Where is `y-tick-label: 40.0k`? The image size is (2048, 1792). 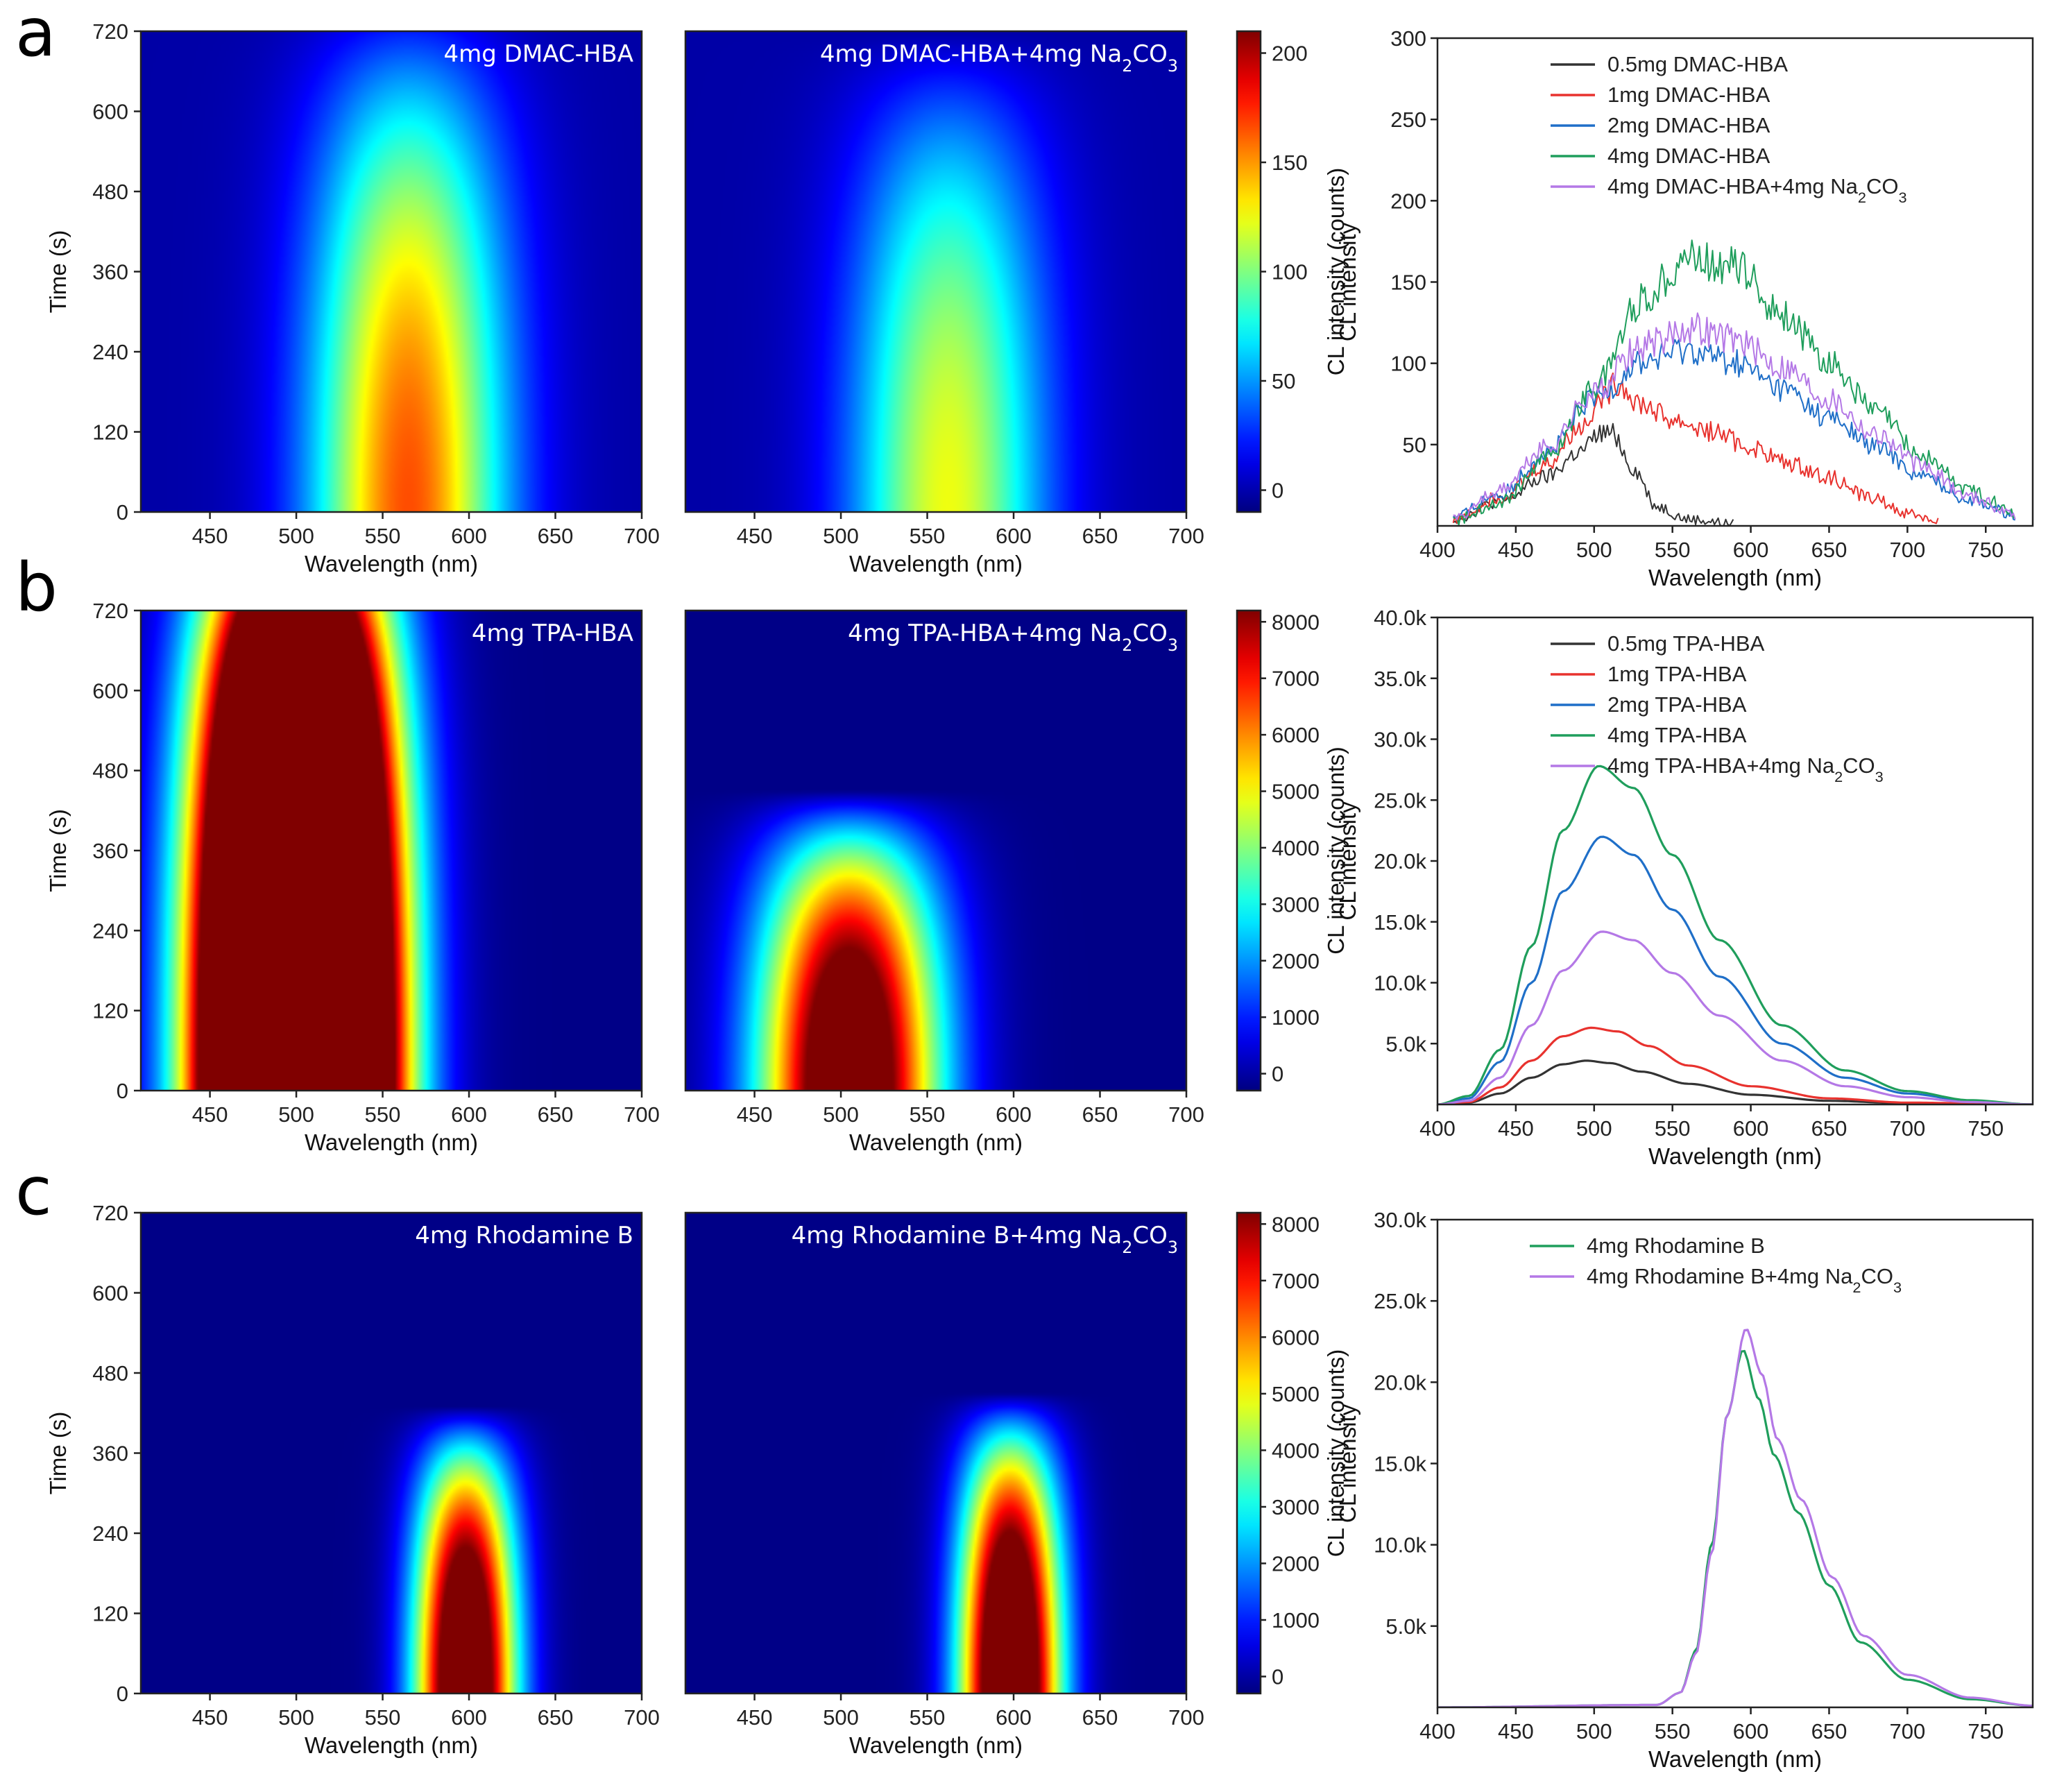 y-tick-label: 40.0k is located at coordinates (1400, 618).